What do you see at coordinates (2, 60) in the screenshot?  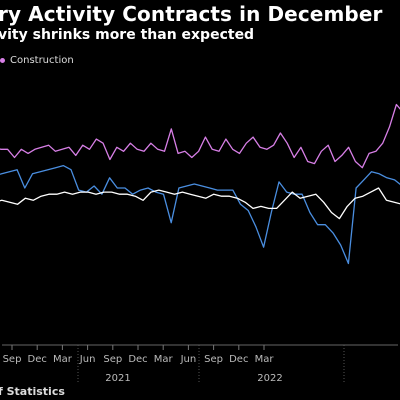 I see `legend-construction-swatch` at bounding box center [2, 60].